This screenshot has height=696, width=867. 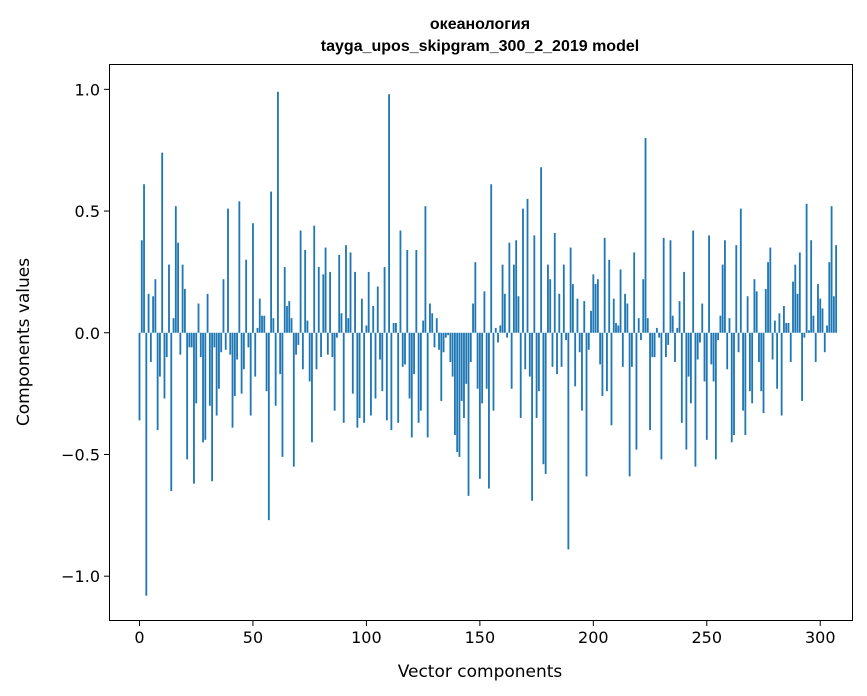 What do you see at coordinates (480, 46) in the screenshot?
I see `chart-subtitle: tayga_upos_skipgram_300_2_2019 model` at bounding box center [480, 46].